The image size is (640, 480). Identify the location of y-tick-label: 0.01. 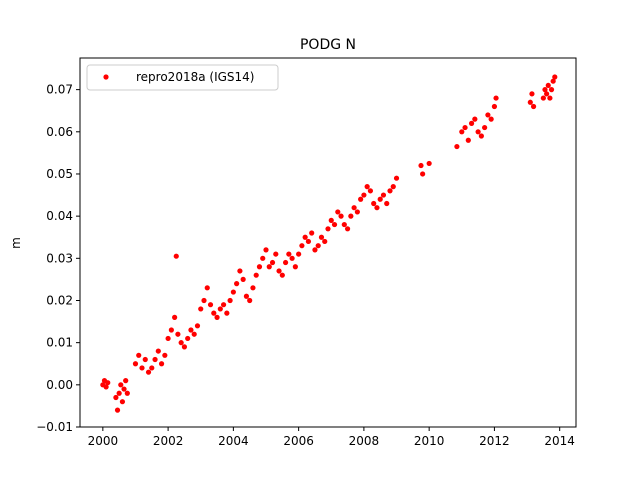
(59, 343).